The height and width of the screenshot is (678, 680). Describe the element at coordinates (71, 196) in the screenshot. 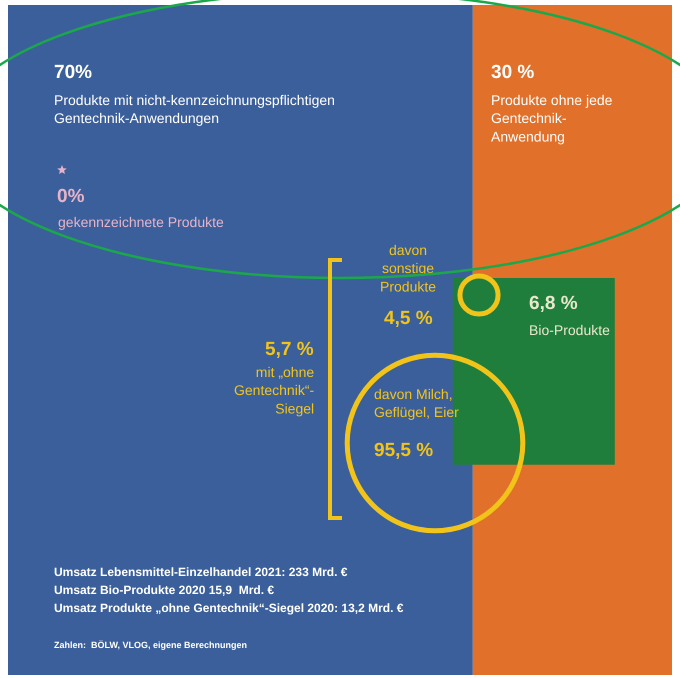

I see `data-label: 0%` at that location.